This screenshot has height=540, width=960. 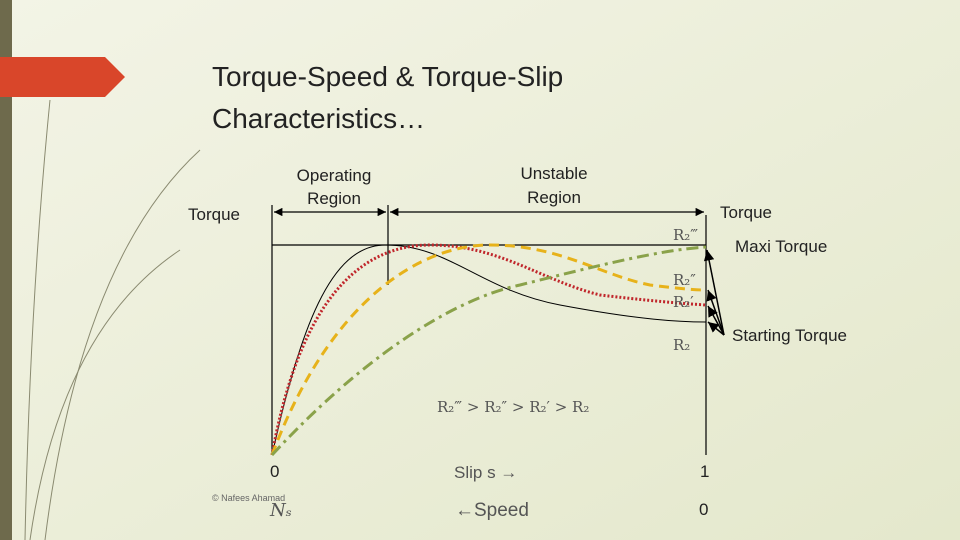 What do you see at coordinates (685, 235) in the screenshot?
I see `curve-label: R₂‴` at bounding box center [685, 235].